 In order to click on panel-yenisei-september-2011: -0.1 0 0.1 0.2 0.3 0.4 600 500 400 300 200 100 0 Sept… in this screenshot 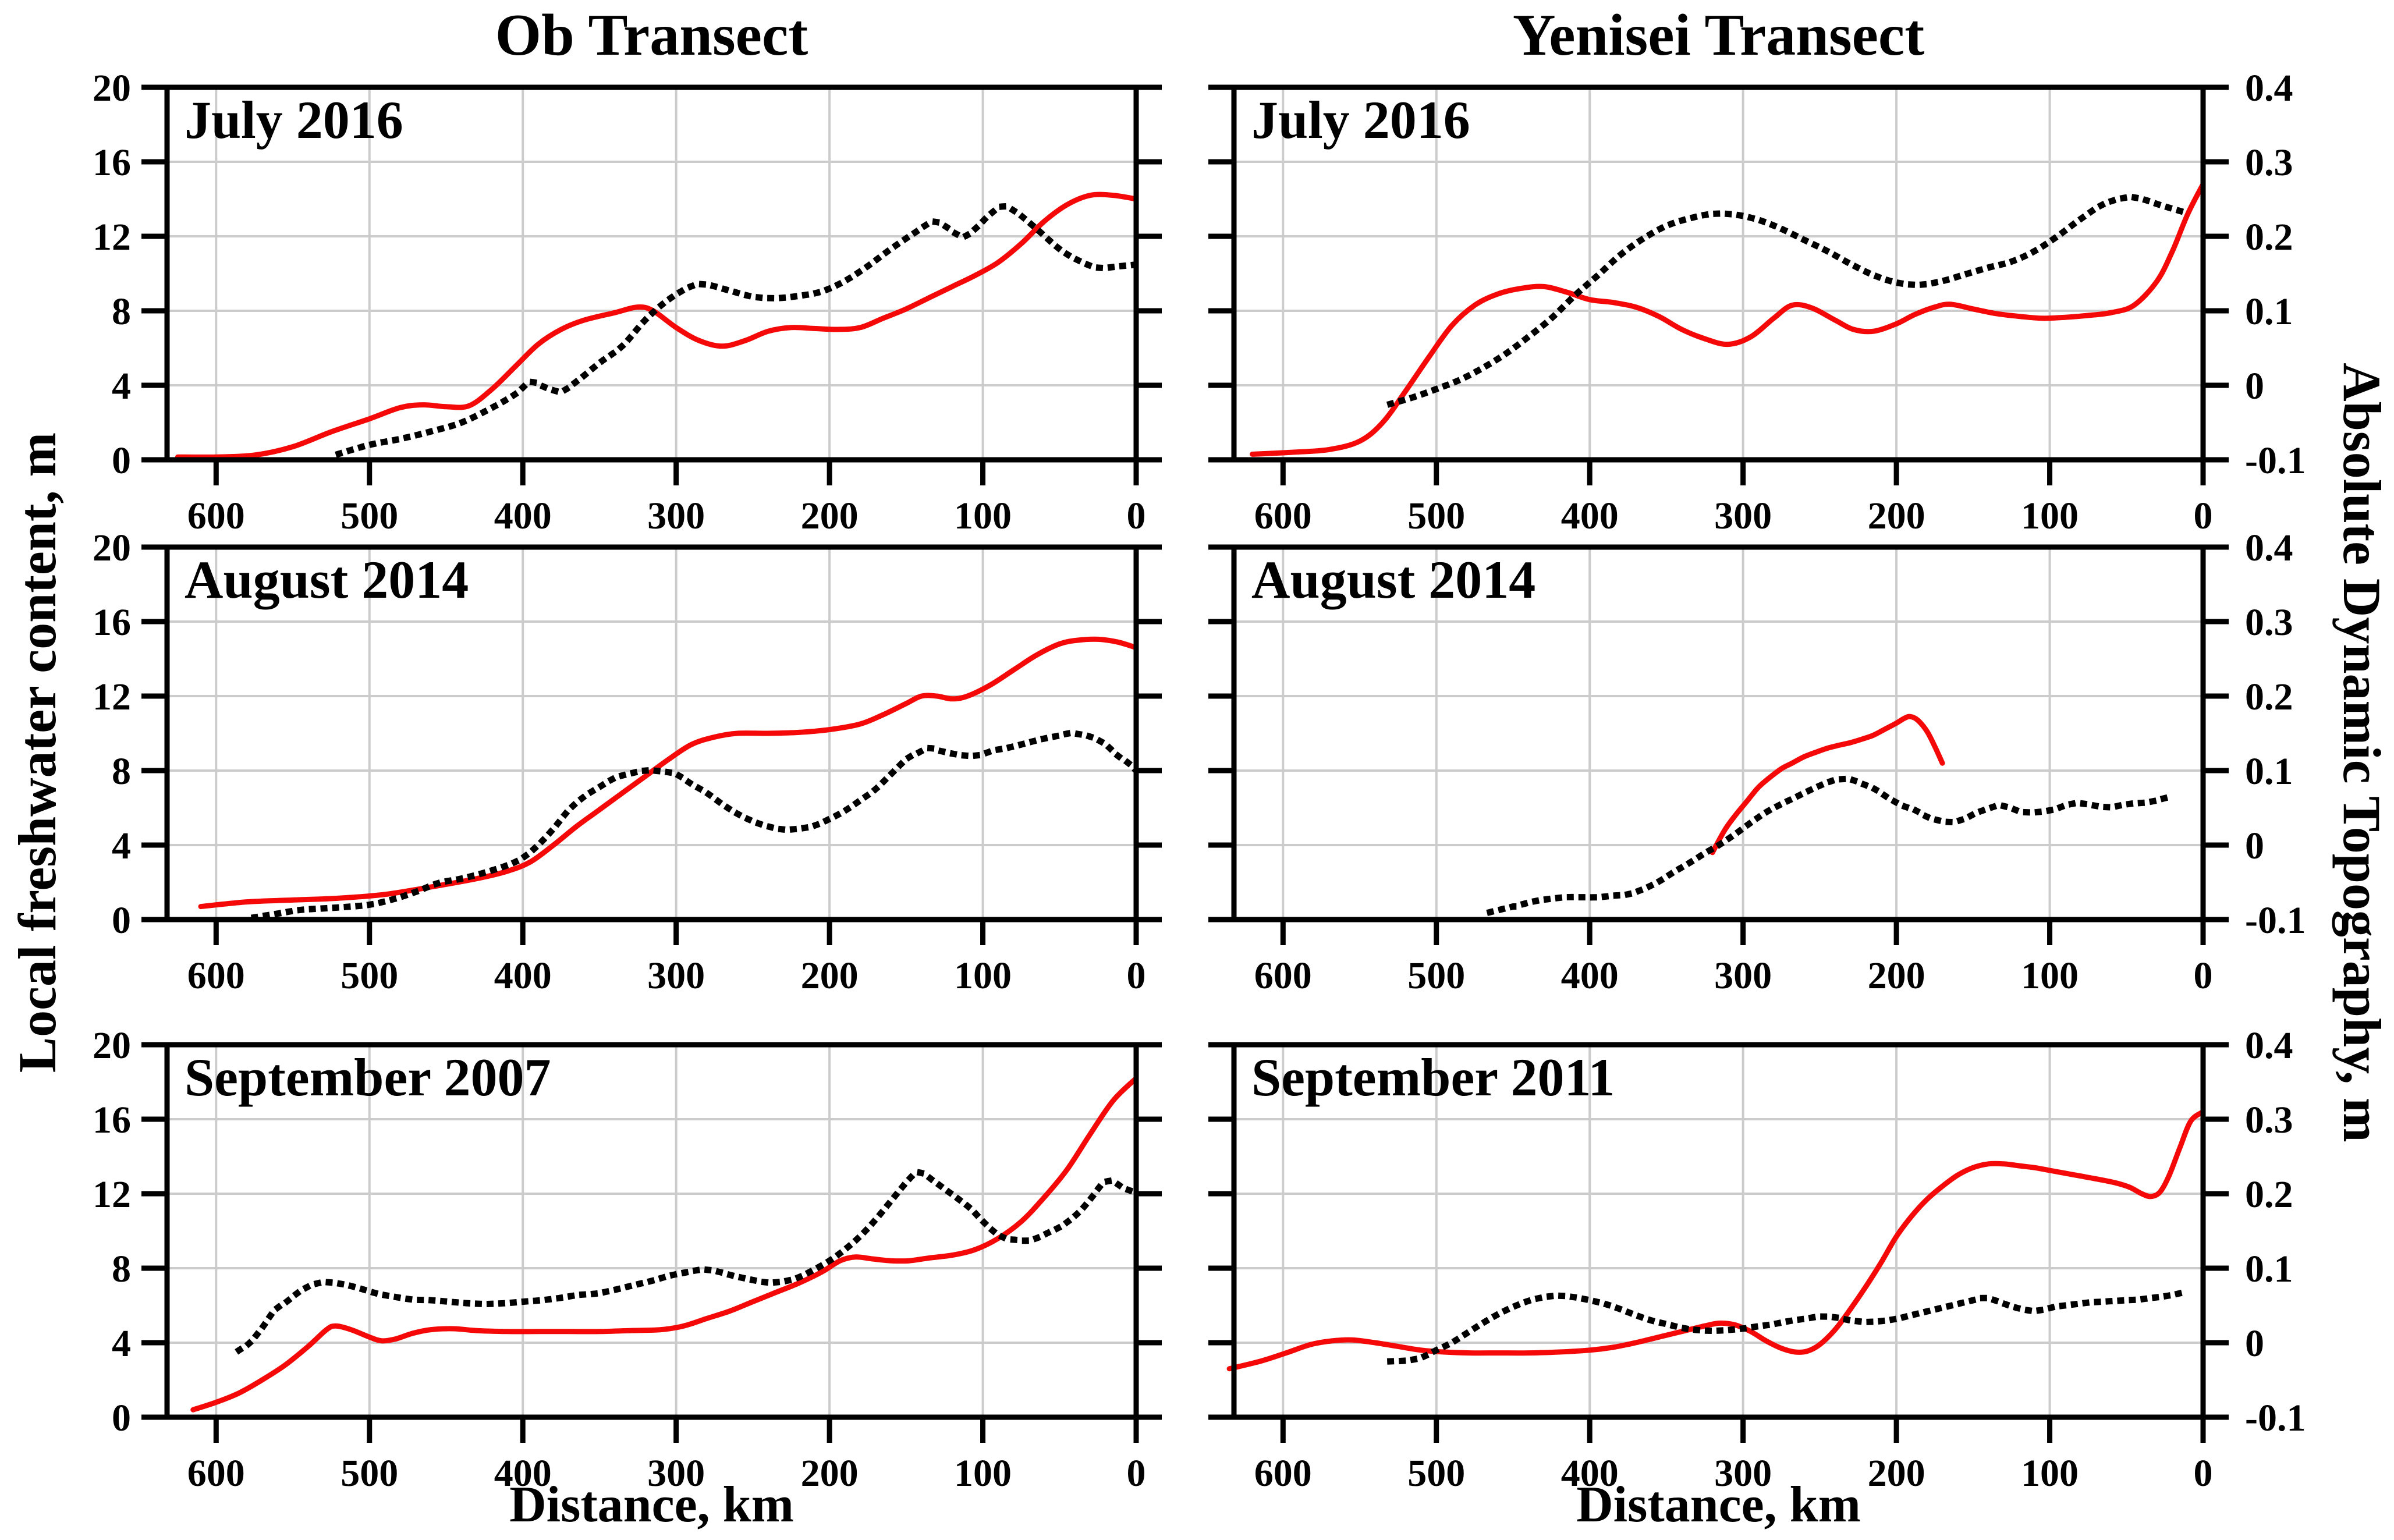, I will do `click(1757, 1259)`.